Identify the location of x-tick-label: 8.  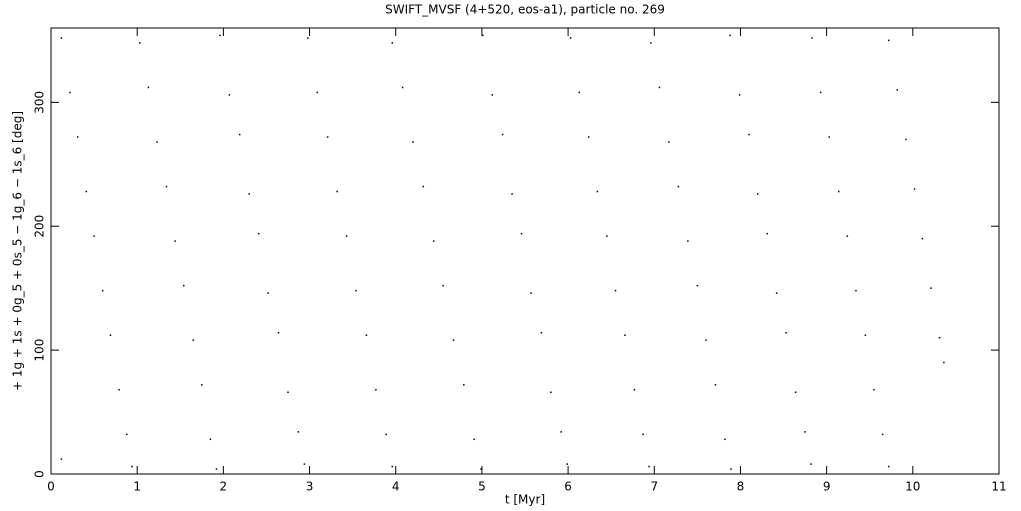
(741, 487).